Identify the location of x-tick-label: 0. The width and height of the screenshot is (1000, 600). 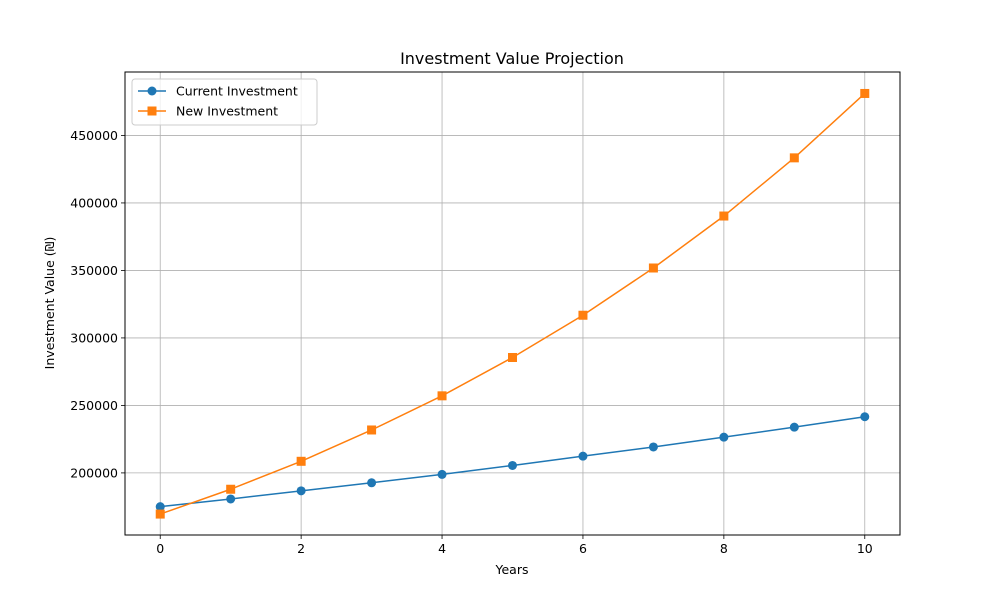
(160, 548).